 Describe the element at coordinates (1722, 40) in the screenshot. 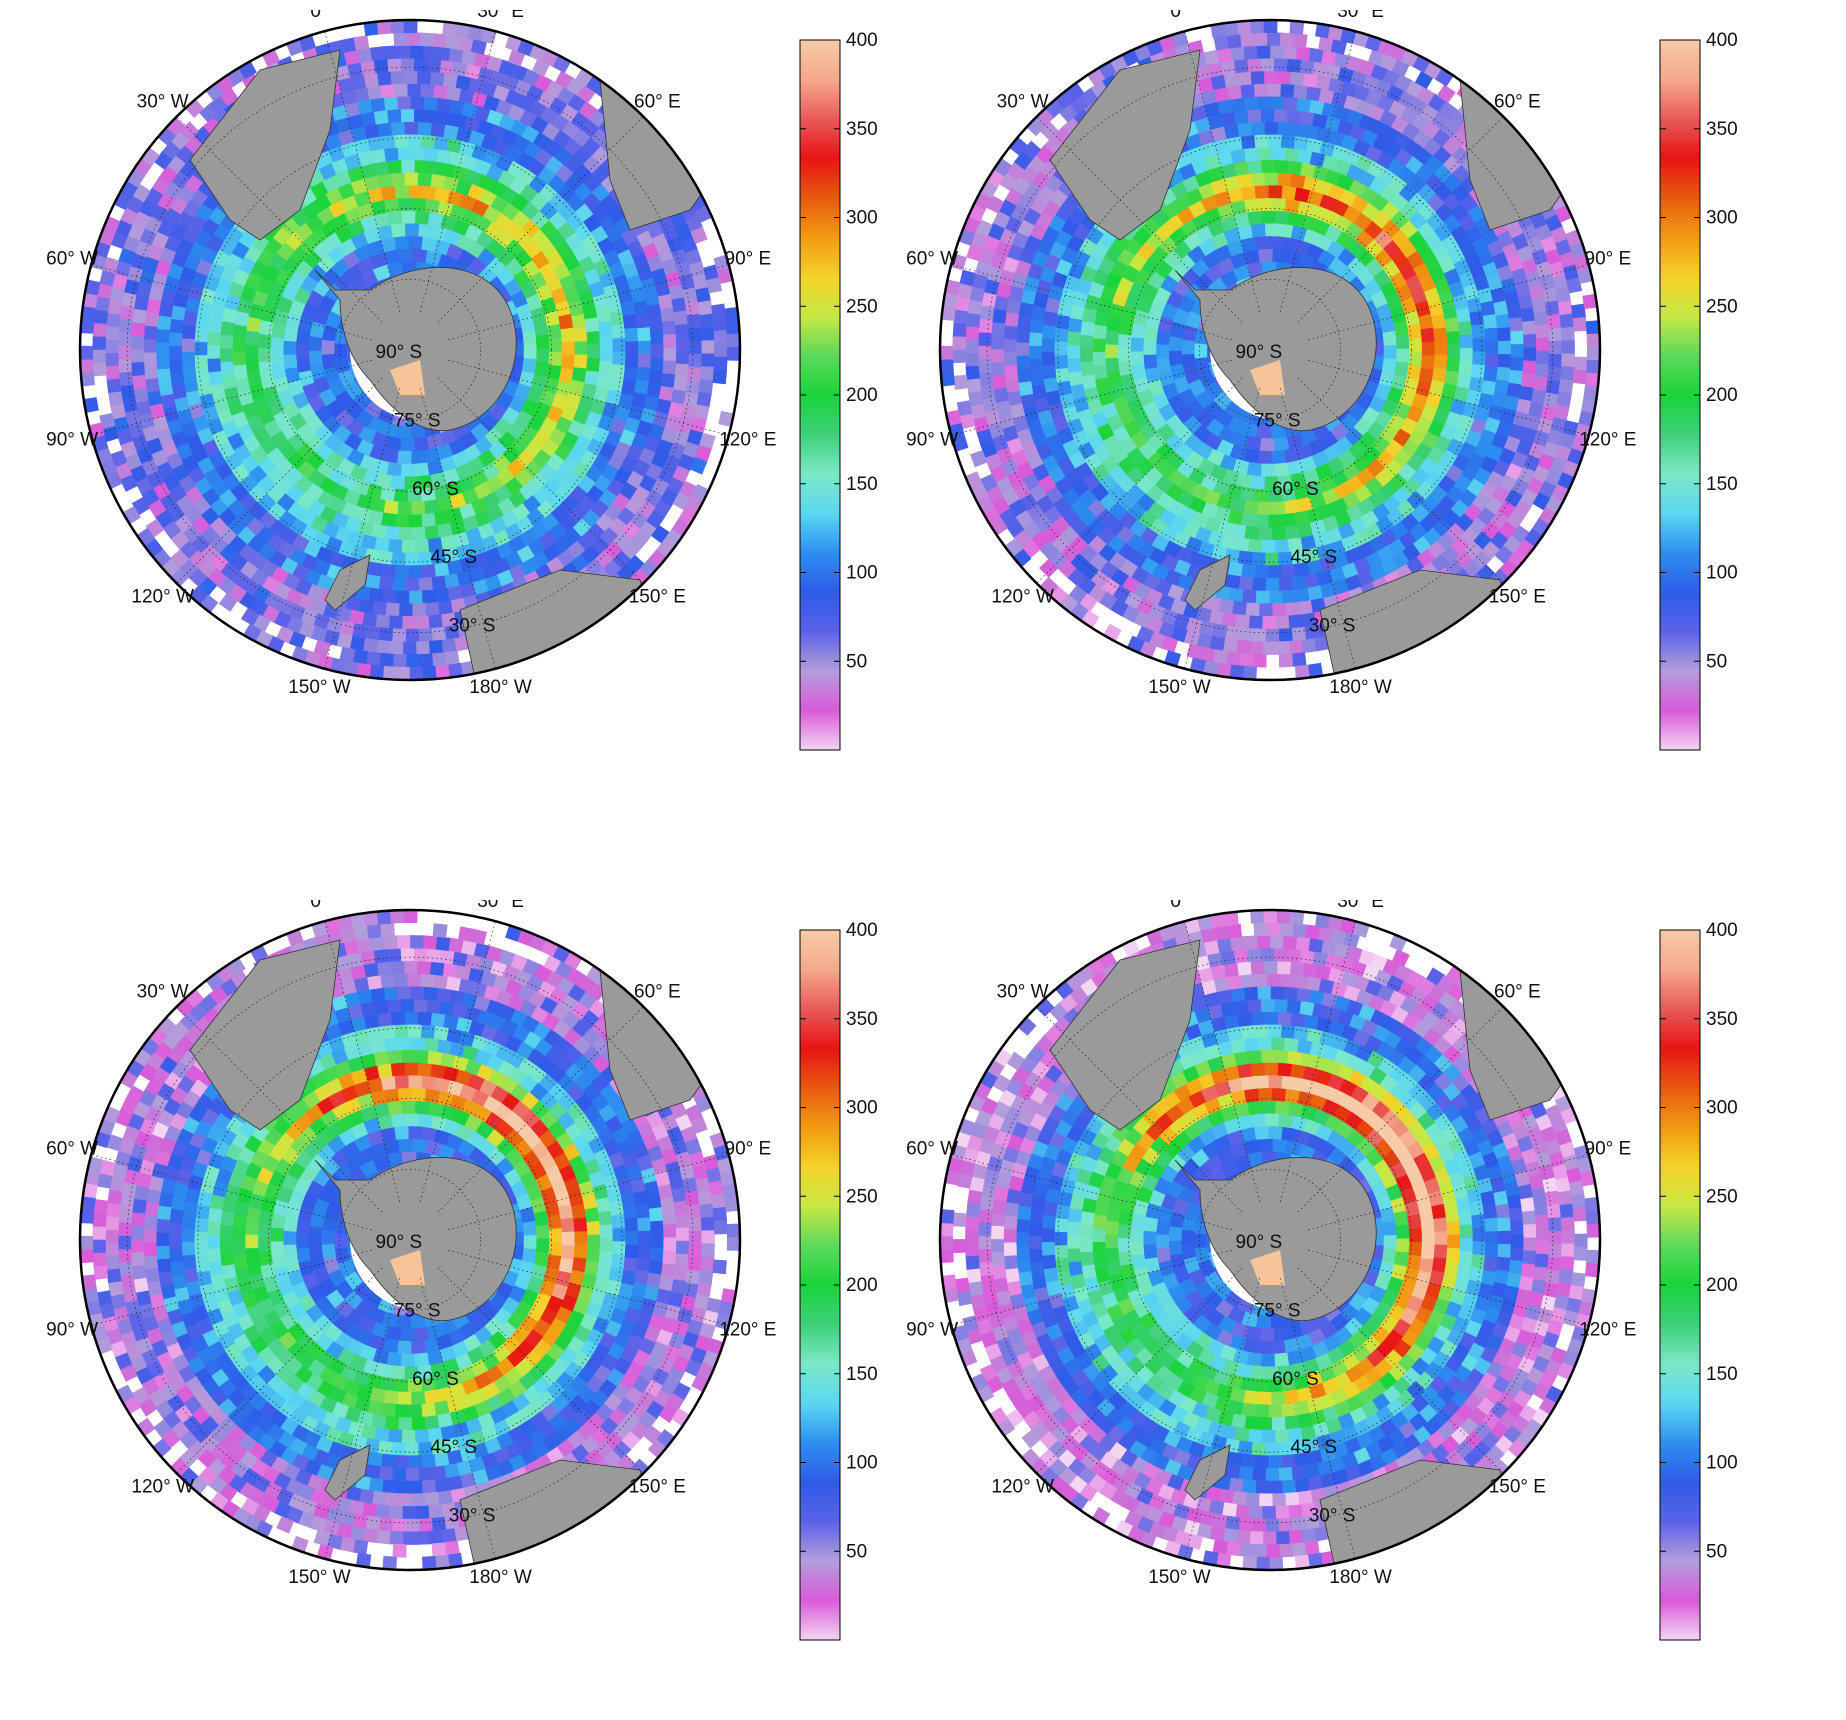

I see `colorbar-tick-label: 400` at that location.